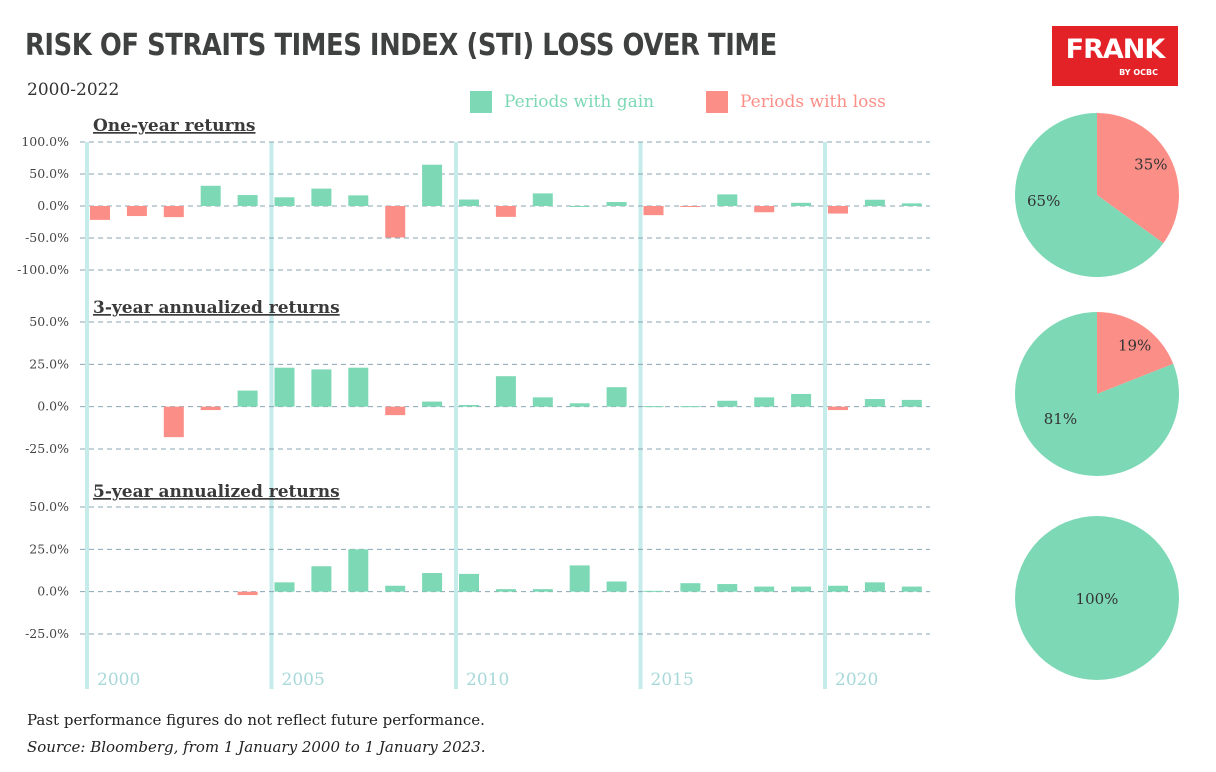  Describe the element at coordinates (1138, 72) in the screenshot. I see `logo-sub-text: BY OCBC` at that location.